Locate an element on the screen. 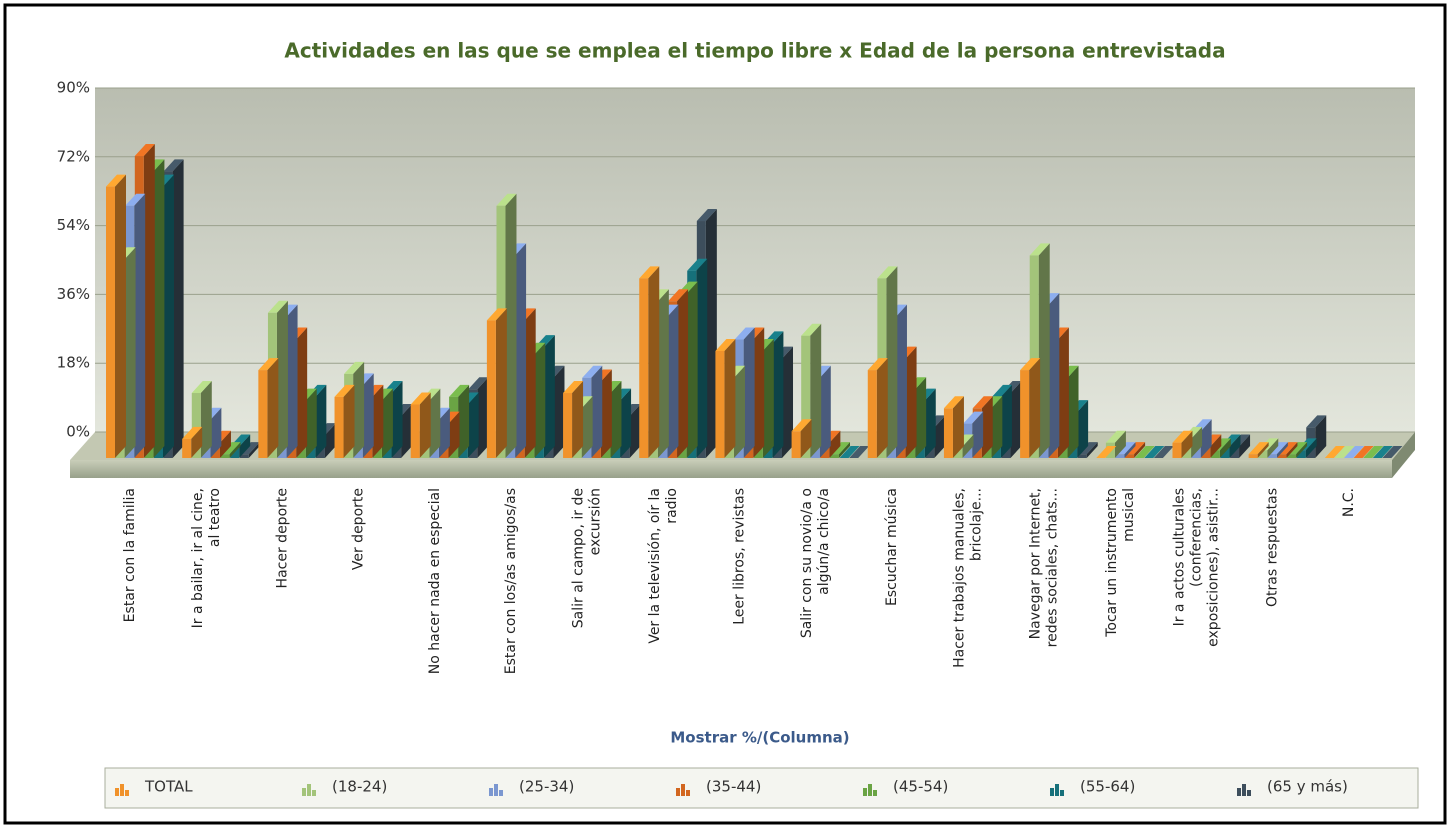 This screenshot has width=1452, height=830. x-tick-label: No hacer nada en especial is located at coordinates (435, 581).